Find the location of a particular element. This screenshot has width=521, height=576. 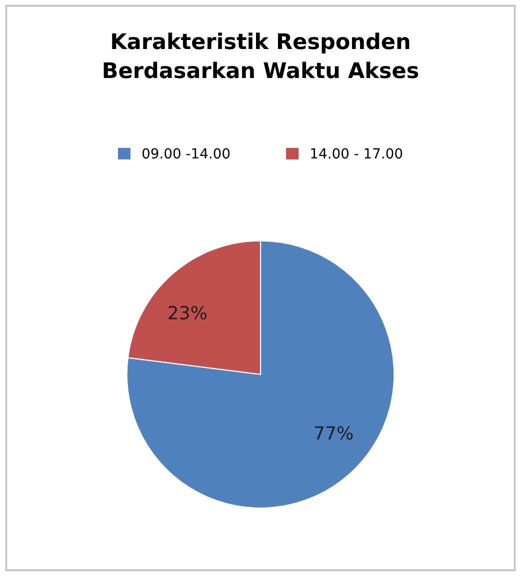

data-label: 23% is located at coordinates (187, 313).